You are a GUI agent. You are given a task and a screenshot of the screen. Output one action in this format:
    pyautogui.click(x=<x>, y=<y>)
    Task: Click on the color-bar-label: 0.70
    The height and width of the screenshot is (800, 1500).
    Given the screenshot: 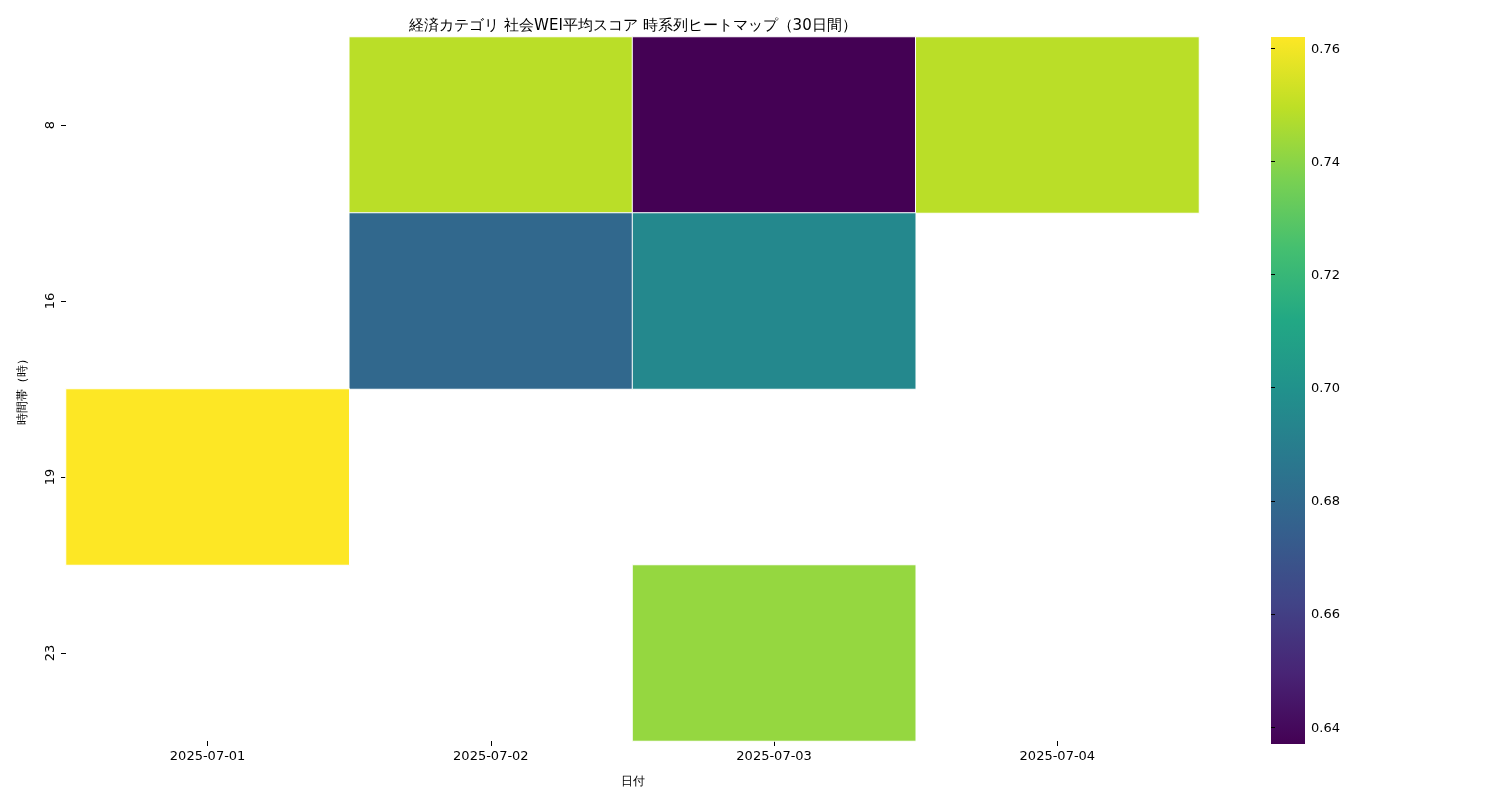 What is the action you would take?
    pyautogui.click(x=1325, y=388)
    